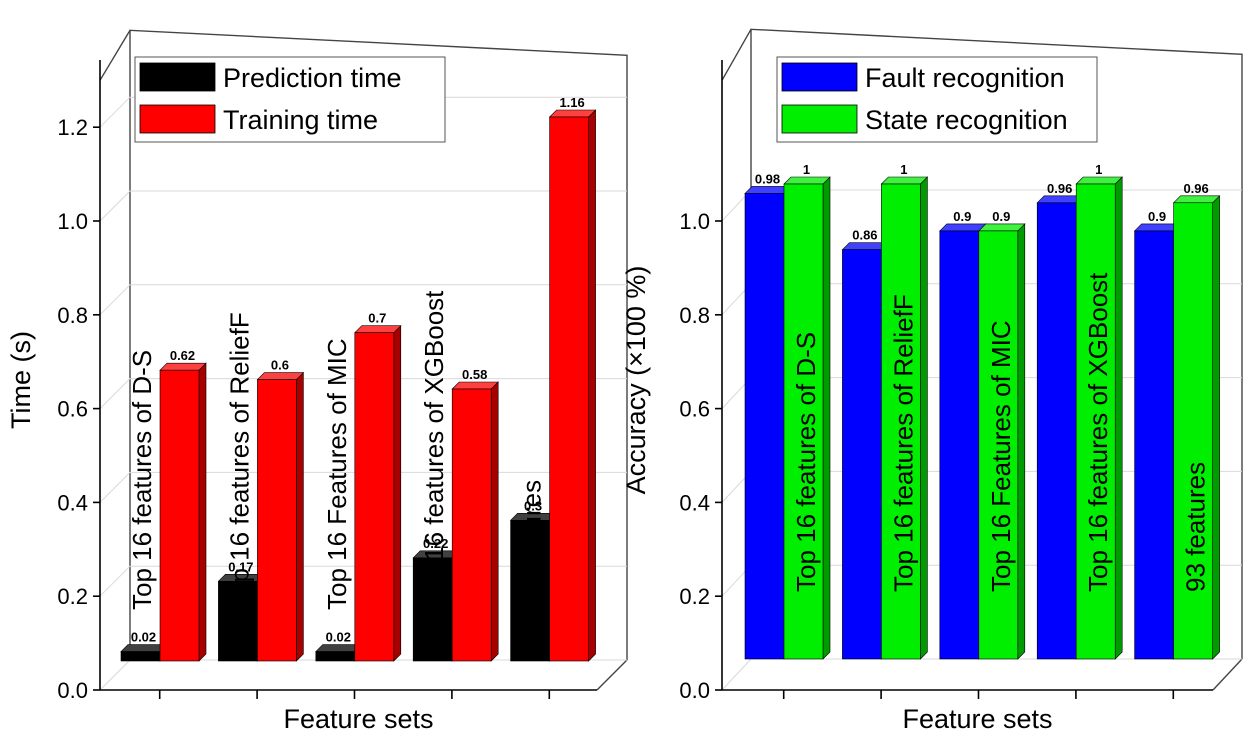 Image resolution: width=1250 pixels, height=739 pixels. Describe the element at coordinates (72, 127) in the screenshot. I see `y-tick-label: 1.2` at that location.